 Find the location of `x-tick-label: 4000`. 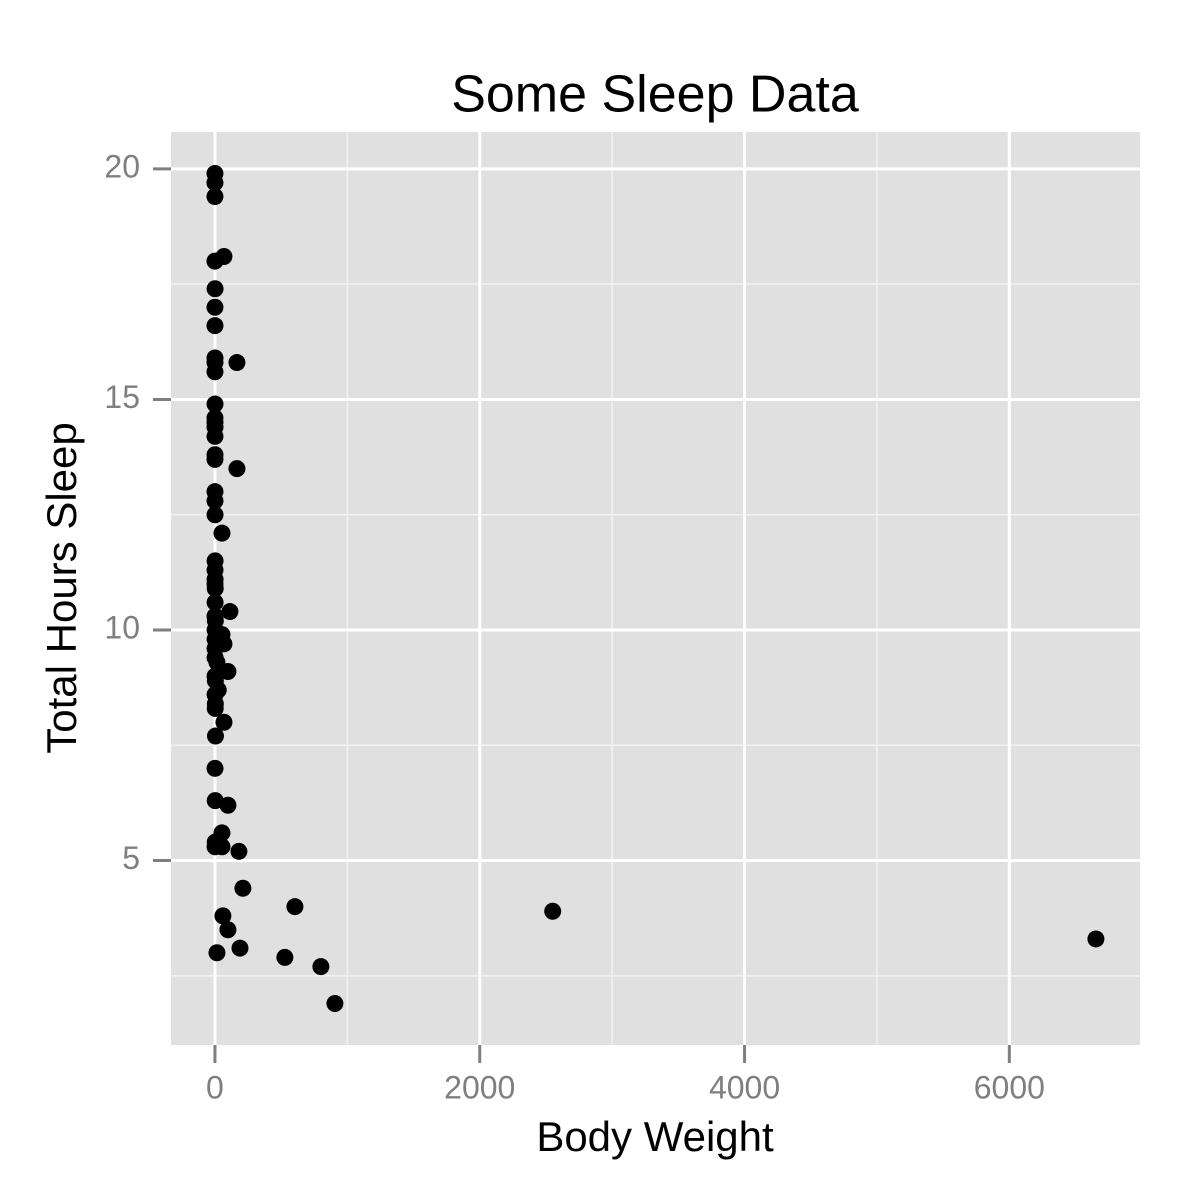

x-tick-label: 4000 is located at coordinates (744, 1087).